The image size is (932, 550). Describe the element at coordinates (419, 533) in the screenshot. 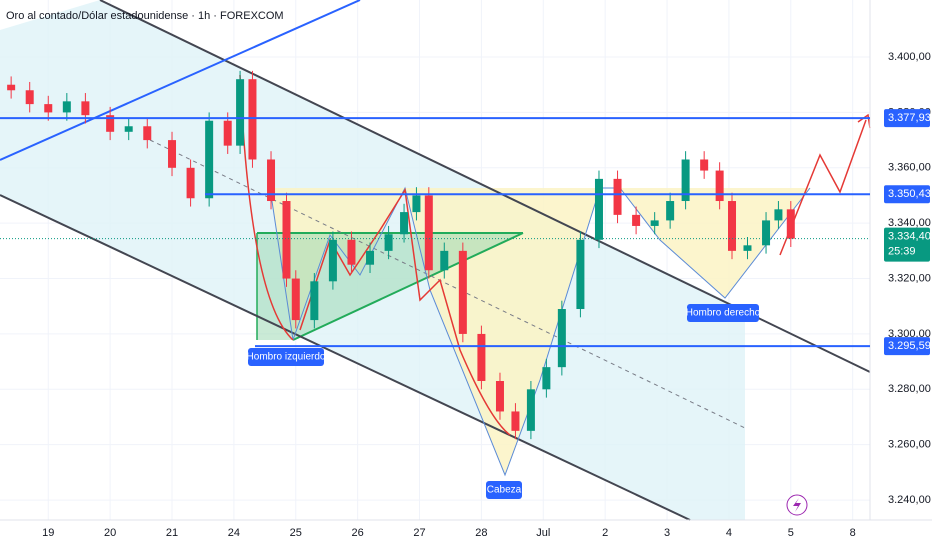

I see `x-tick-label: 27` at that location.